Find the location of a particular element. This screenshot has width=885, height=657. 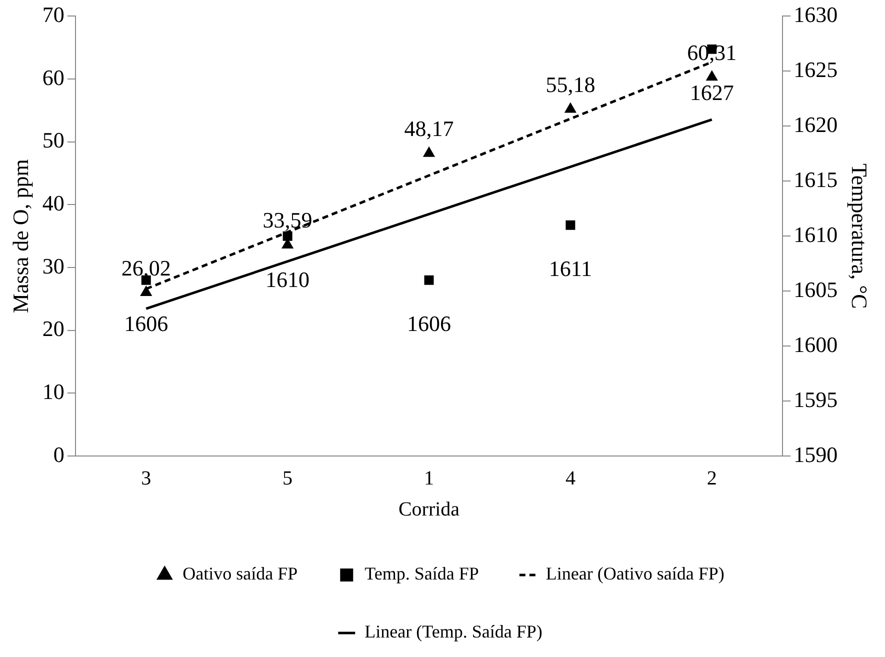

data-label: 60,31 is located at coordinates (712, 52).